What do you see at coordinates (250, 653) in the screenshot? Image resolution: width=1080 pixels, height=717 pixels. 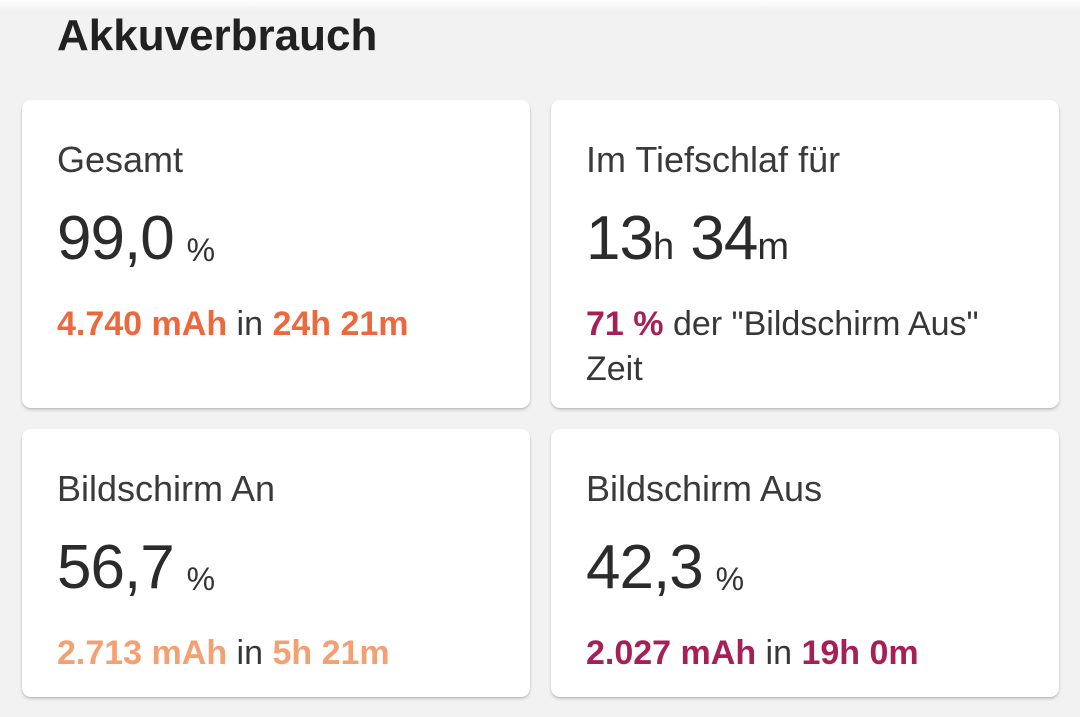 I see `card-screen-on-detail-part: in` at bounding box center [250, 653].